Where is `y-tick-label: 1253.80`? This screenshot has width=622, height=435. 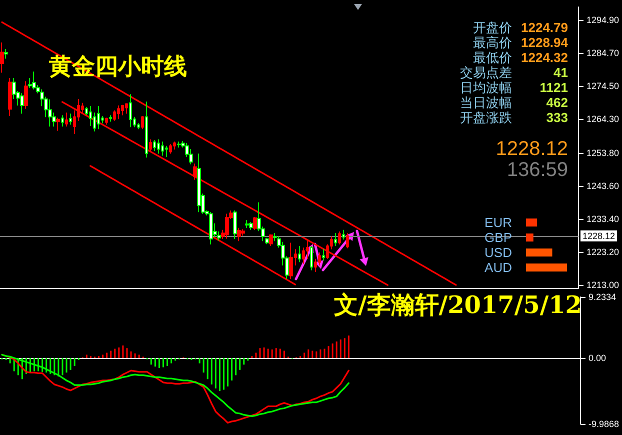
y-tick-label: 1253.80 is located at coordinates (603, 153).